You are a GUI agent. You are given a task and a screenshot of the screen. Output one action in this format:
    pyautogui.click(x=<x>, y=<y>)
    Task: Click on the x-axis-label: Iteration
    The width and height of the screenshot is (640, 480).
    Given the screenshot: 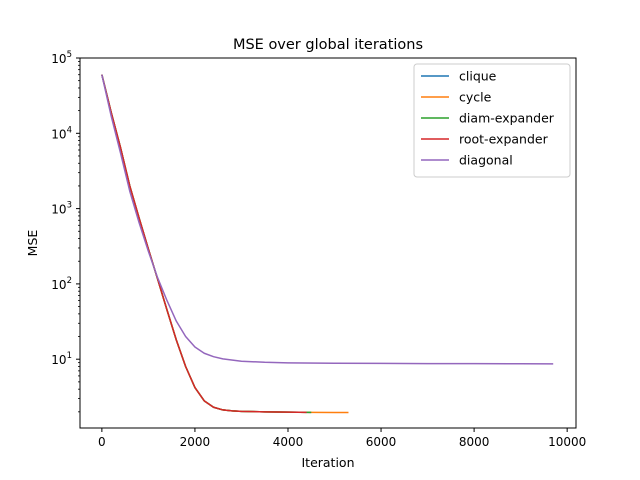 What is the action you would take?
    pyautogui.click(x=327, y=462)
    